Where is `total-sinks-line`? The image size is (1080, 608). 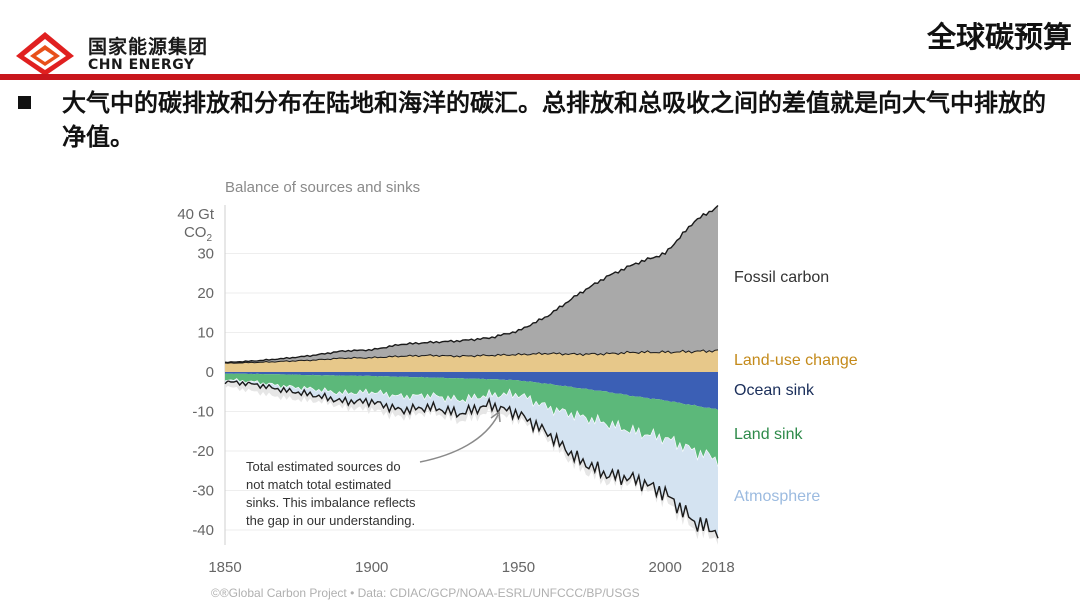
total-sinks-line is located at coordinates (471, 459).